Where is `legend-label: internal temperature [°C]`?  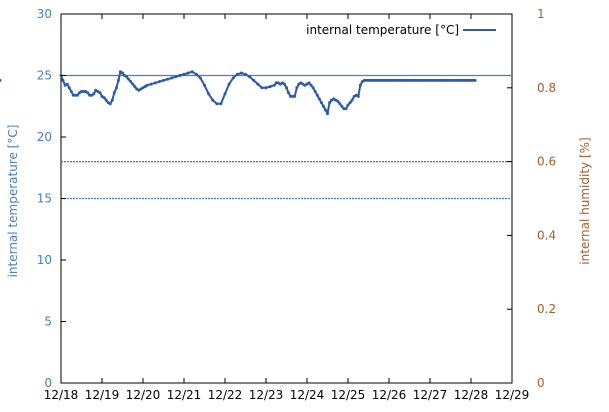 legend-label: internal temperature [°C] is located at coordinates (382, 30).